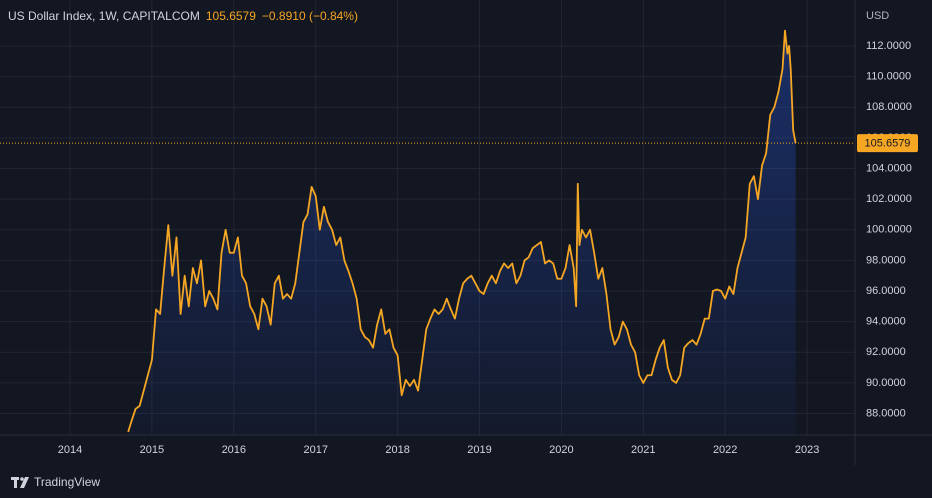  Describe the element at coordinates (886, 291) in the screenshot. I see `y-tick-label: 96.0000` at that location.